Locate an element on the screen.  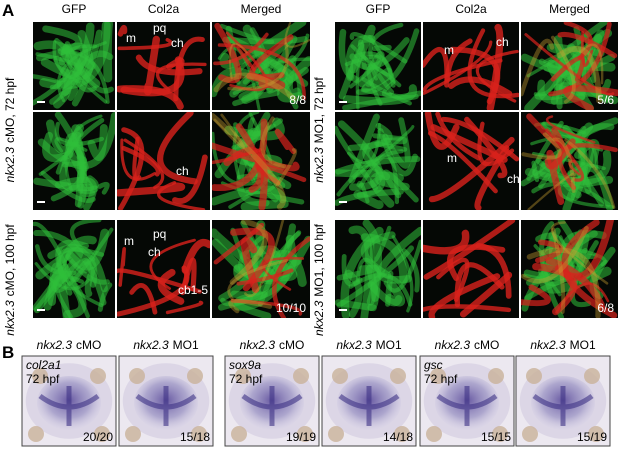
embryo-count: 15/15 is located at coordinates (496, 437).